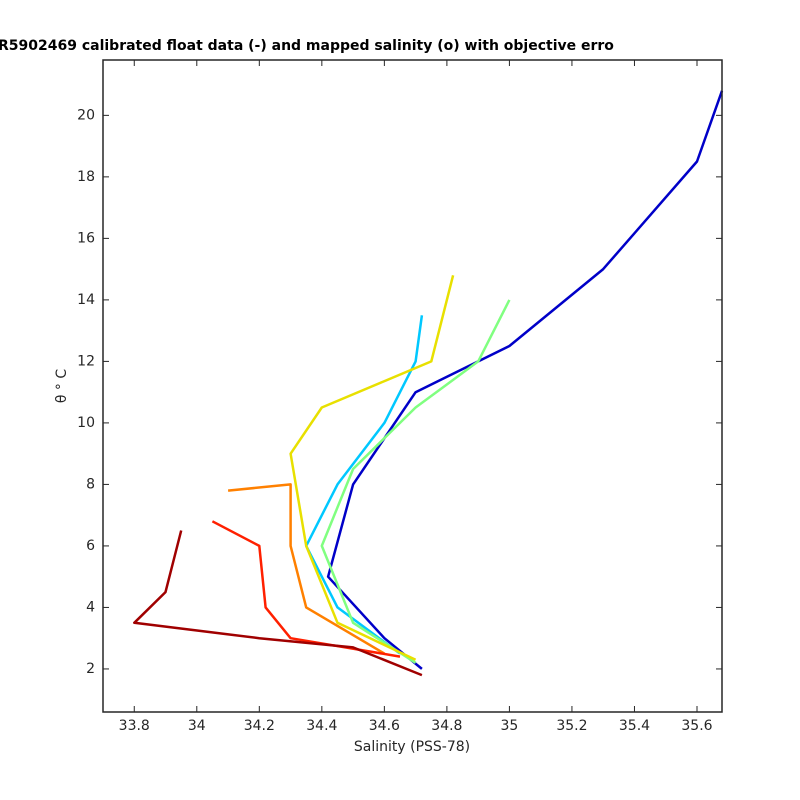 The width and height of the screenshot is (800, 800). I want to click on x-tick-label: 35, so click(510, 726).